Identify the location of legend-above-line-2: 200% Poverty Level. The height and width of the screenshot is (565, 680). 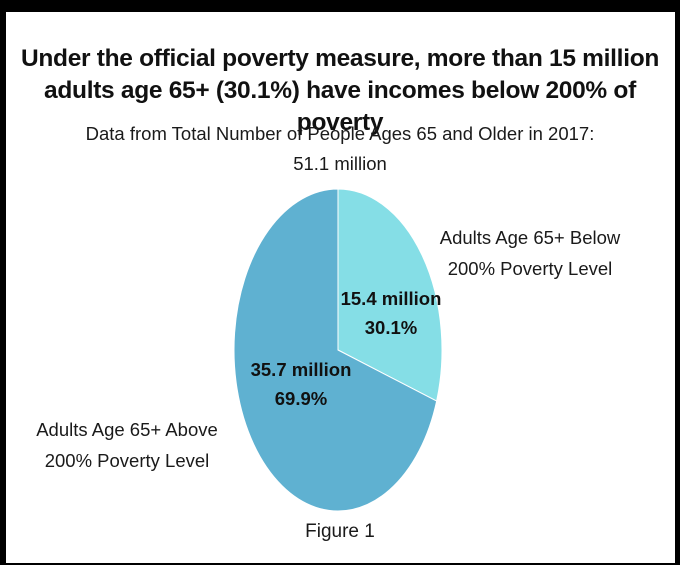
(127, 460).